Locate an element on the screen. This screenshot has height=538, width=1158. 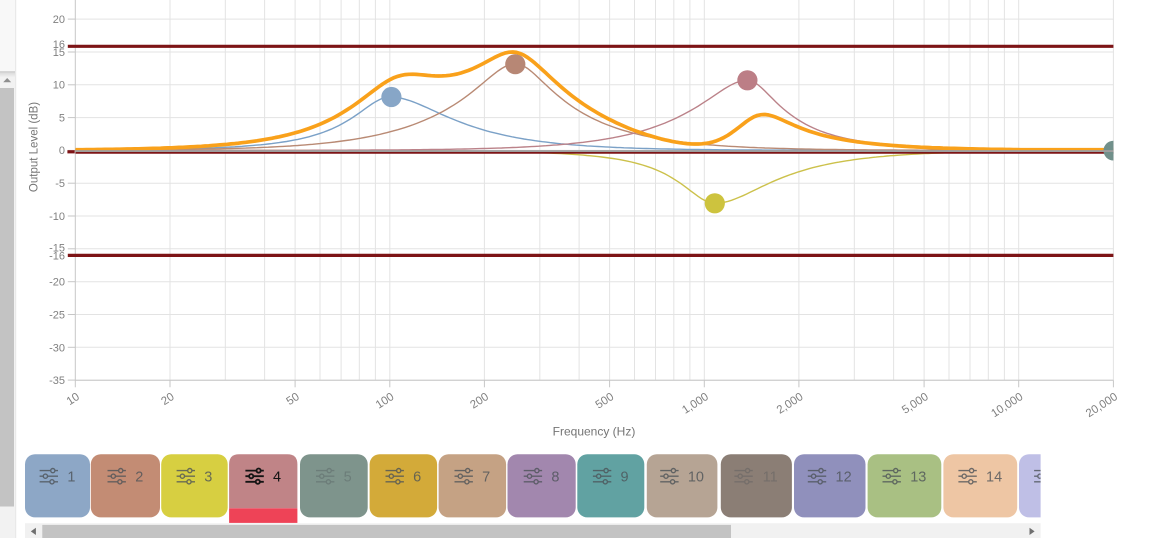
svg-text: 7 is located at coordinates (486, 477).